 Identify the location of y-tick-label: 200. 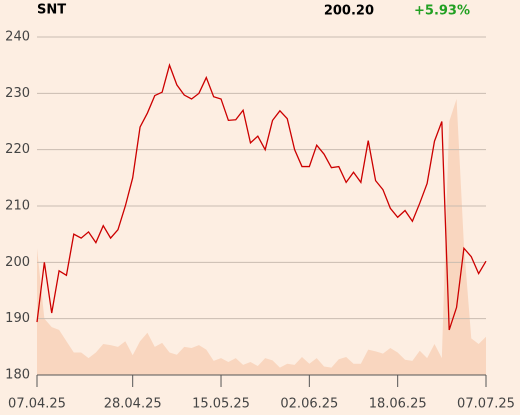
(17, 262).